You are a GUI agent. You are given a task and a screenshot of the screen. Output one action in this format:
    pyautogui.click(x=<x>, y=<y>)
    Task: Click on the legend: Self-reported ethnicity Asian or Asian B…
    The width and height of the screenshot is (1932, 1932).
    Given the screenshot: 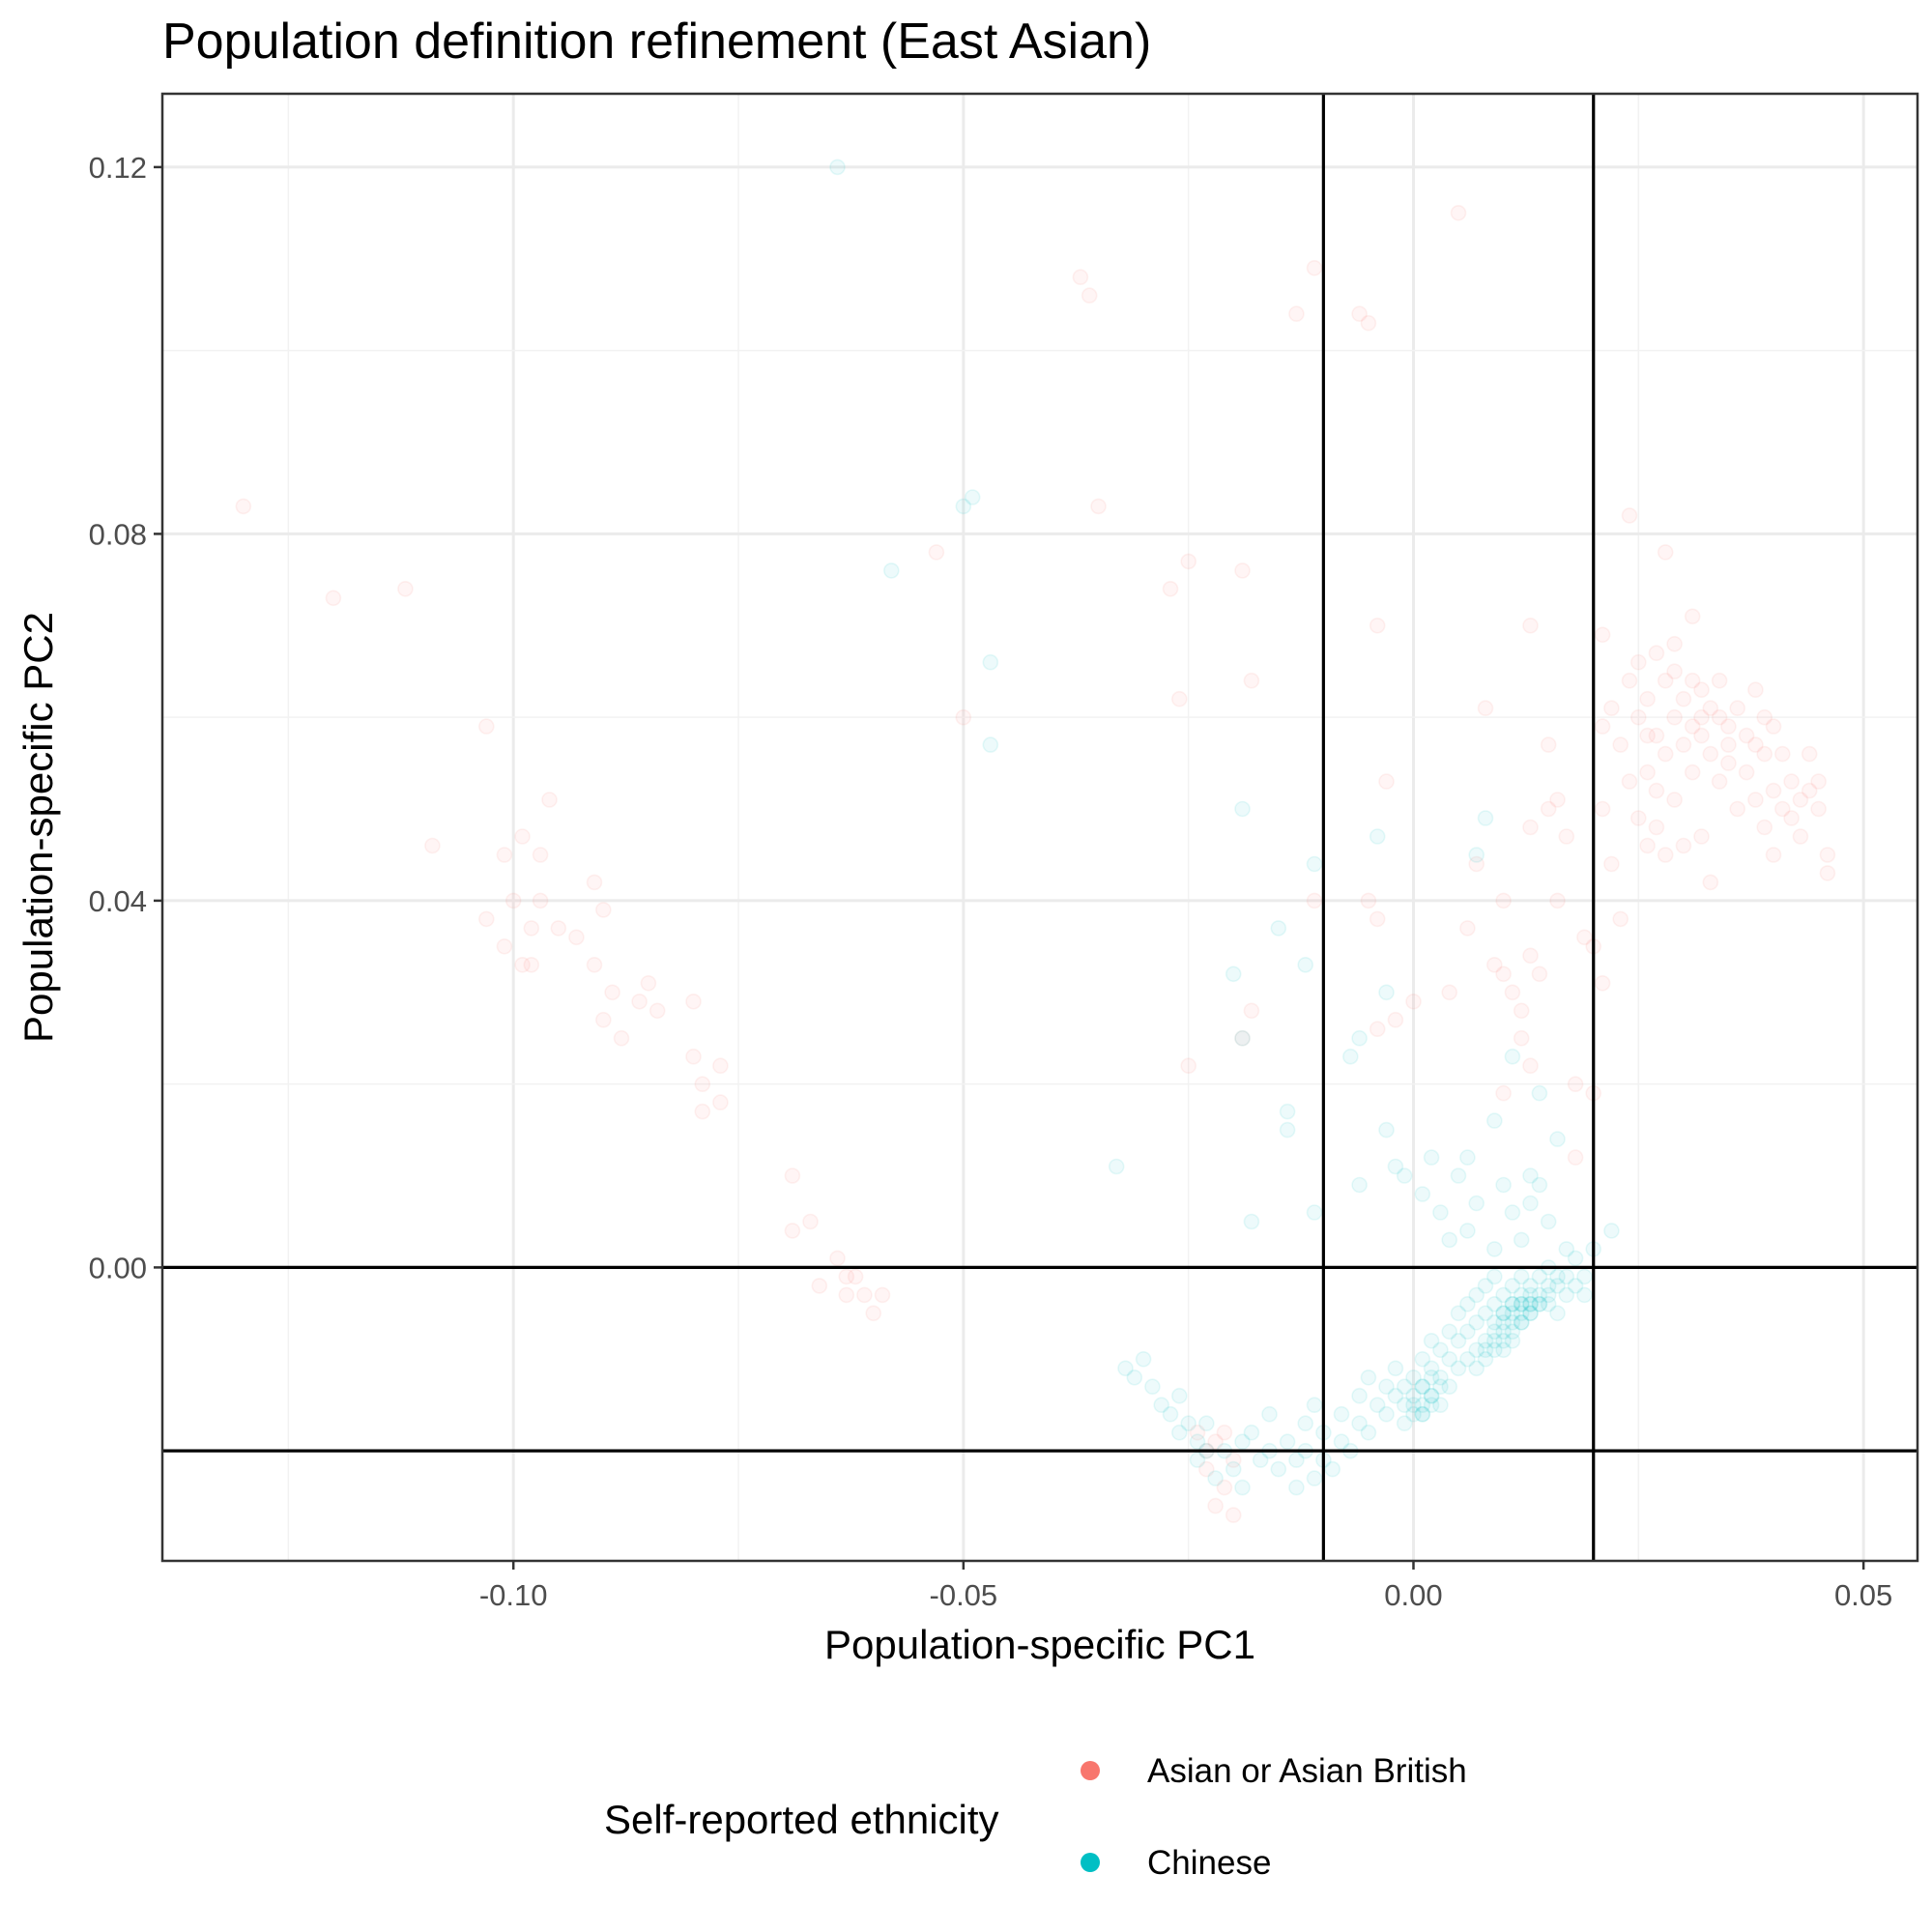 What is the action you would take?
    pyautogui.click(x=1036, y=1817)
    